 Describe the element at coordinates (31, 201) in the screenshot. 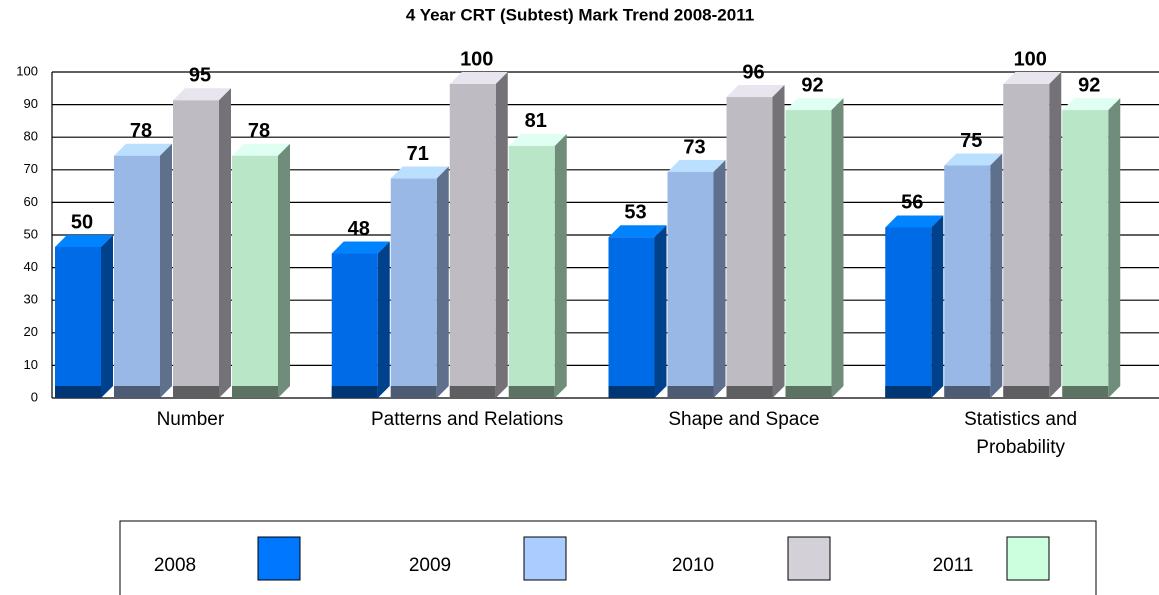

I see `y-tick-label: 60` at that location.